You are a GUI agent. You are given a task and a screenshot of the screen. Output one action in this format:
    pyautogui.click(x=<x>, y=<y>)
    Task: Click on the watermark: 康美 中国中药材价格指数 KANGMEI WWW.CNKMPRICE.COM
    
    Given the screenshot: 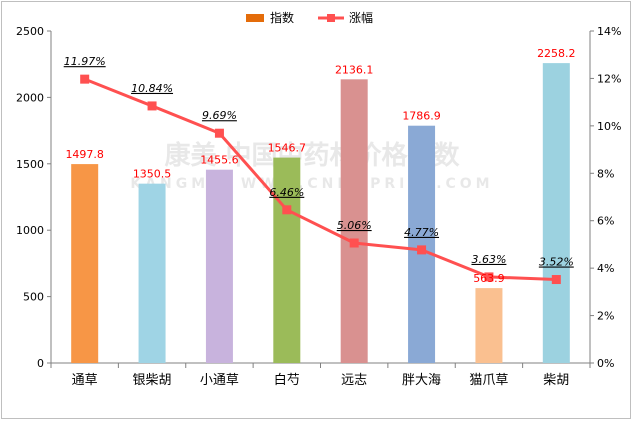 What is the action you would take?
    pyautogui.click(x=311, y=166)
    